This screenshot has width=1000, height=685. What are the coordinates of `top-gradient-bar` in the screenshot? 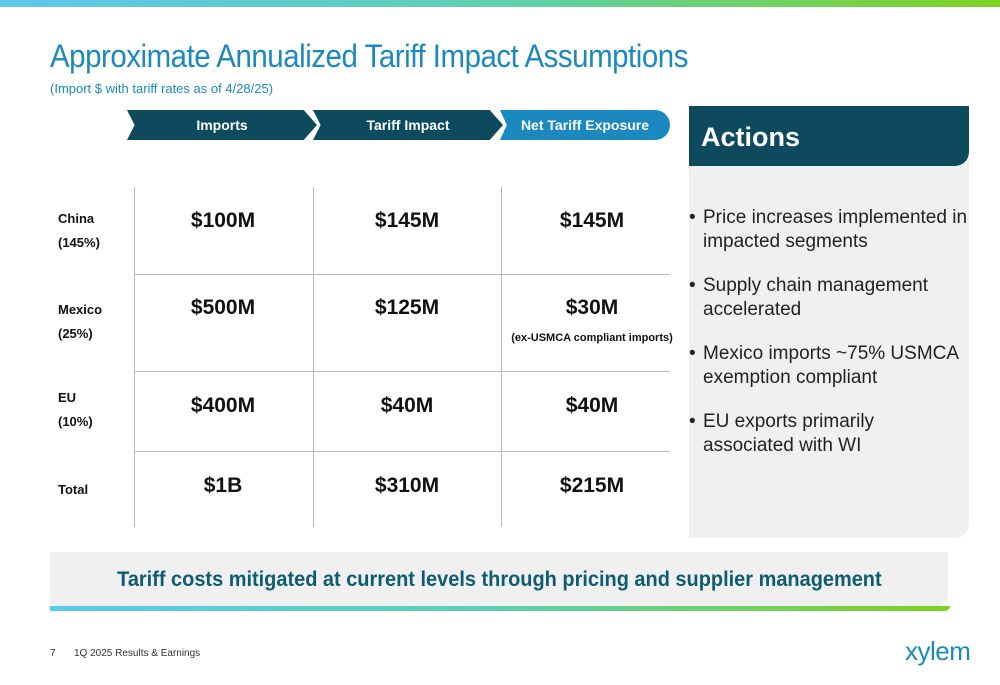 It's located at (500, 3).